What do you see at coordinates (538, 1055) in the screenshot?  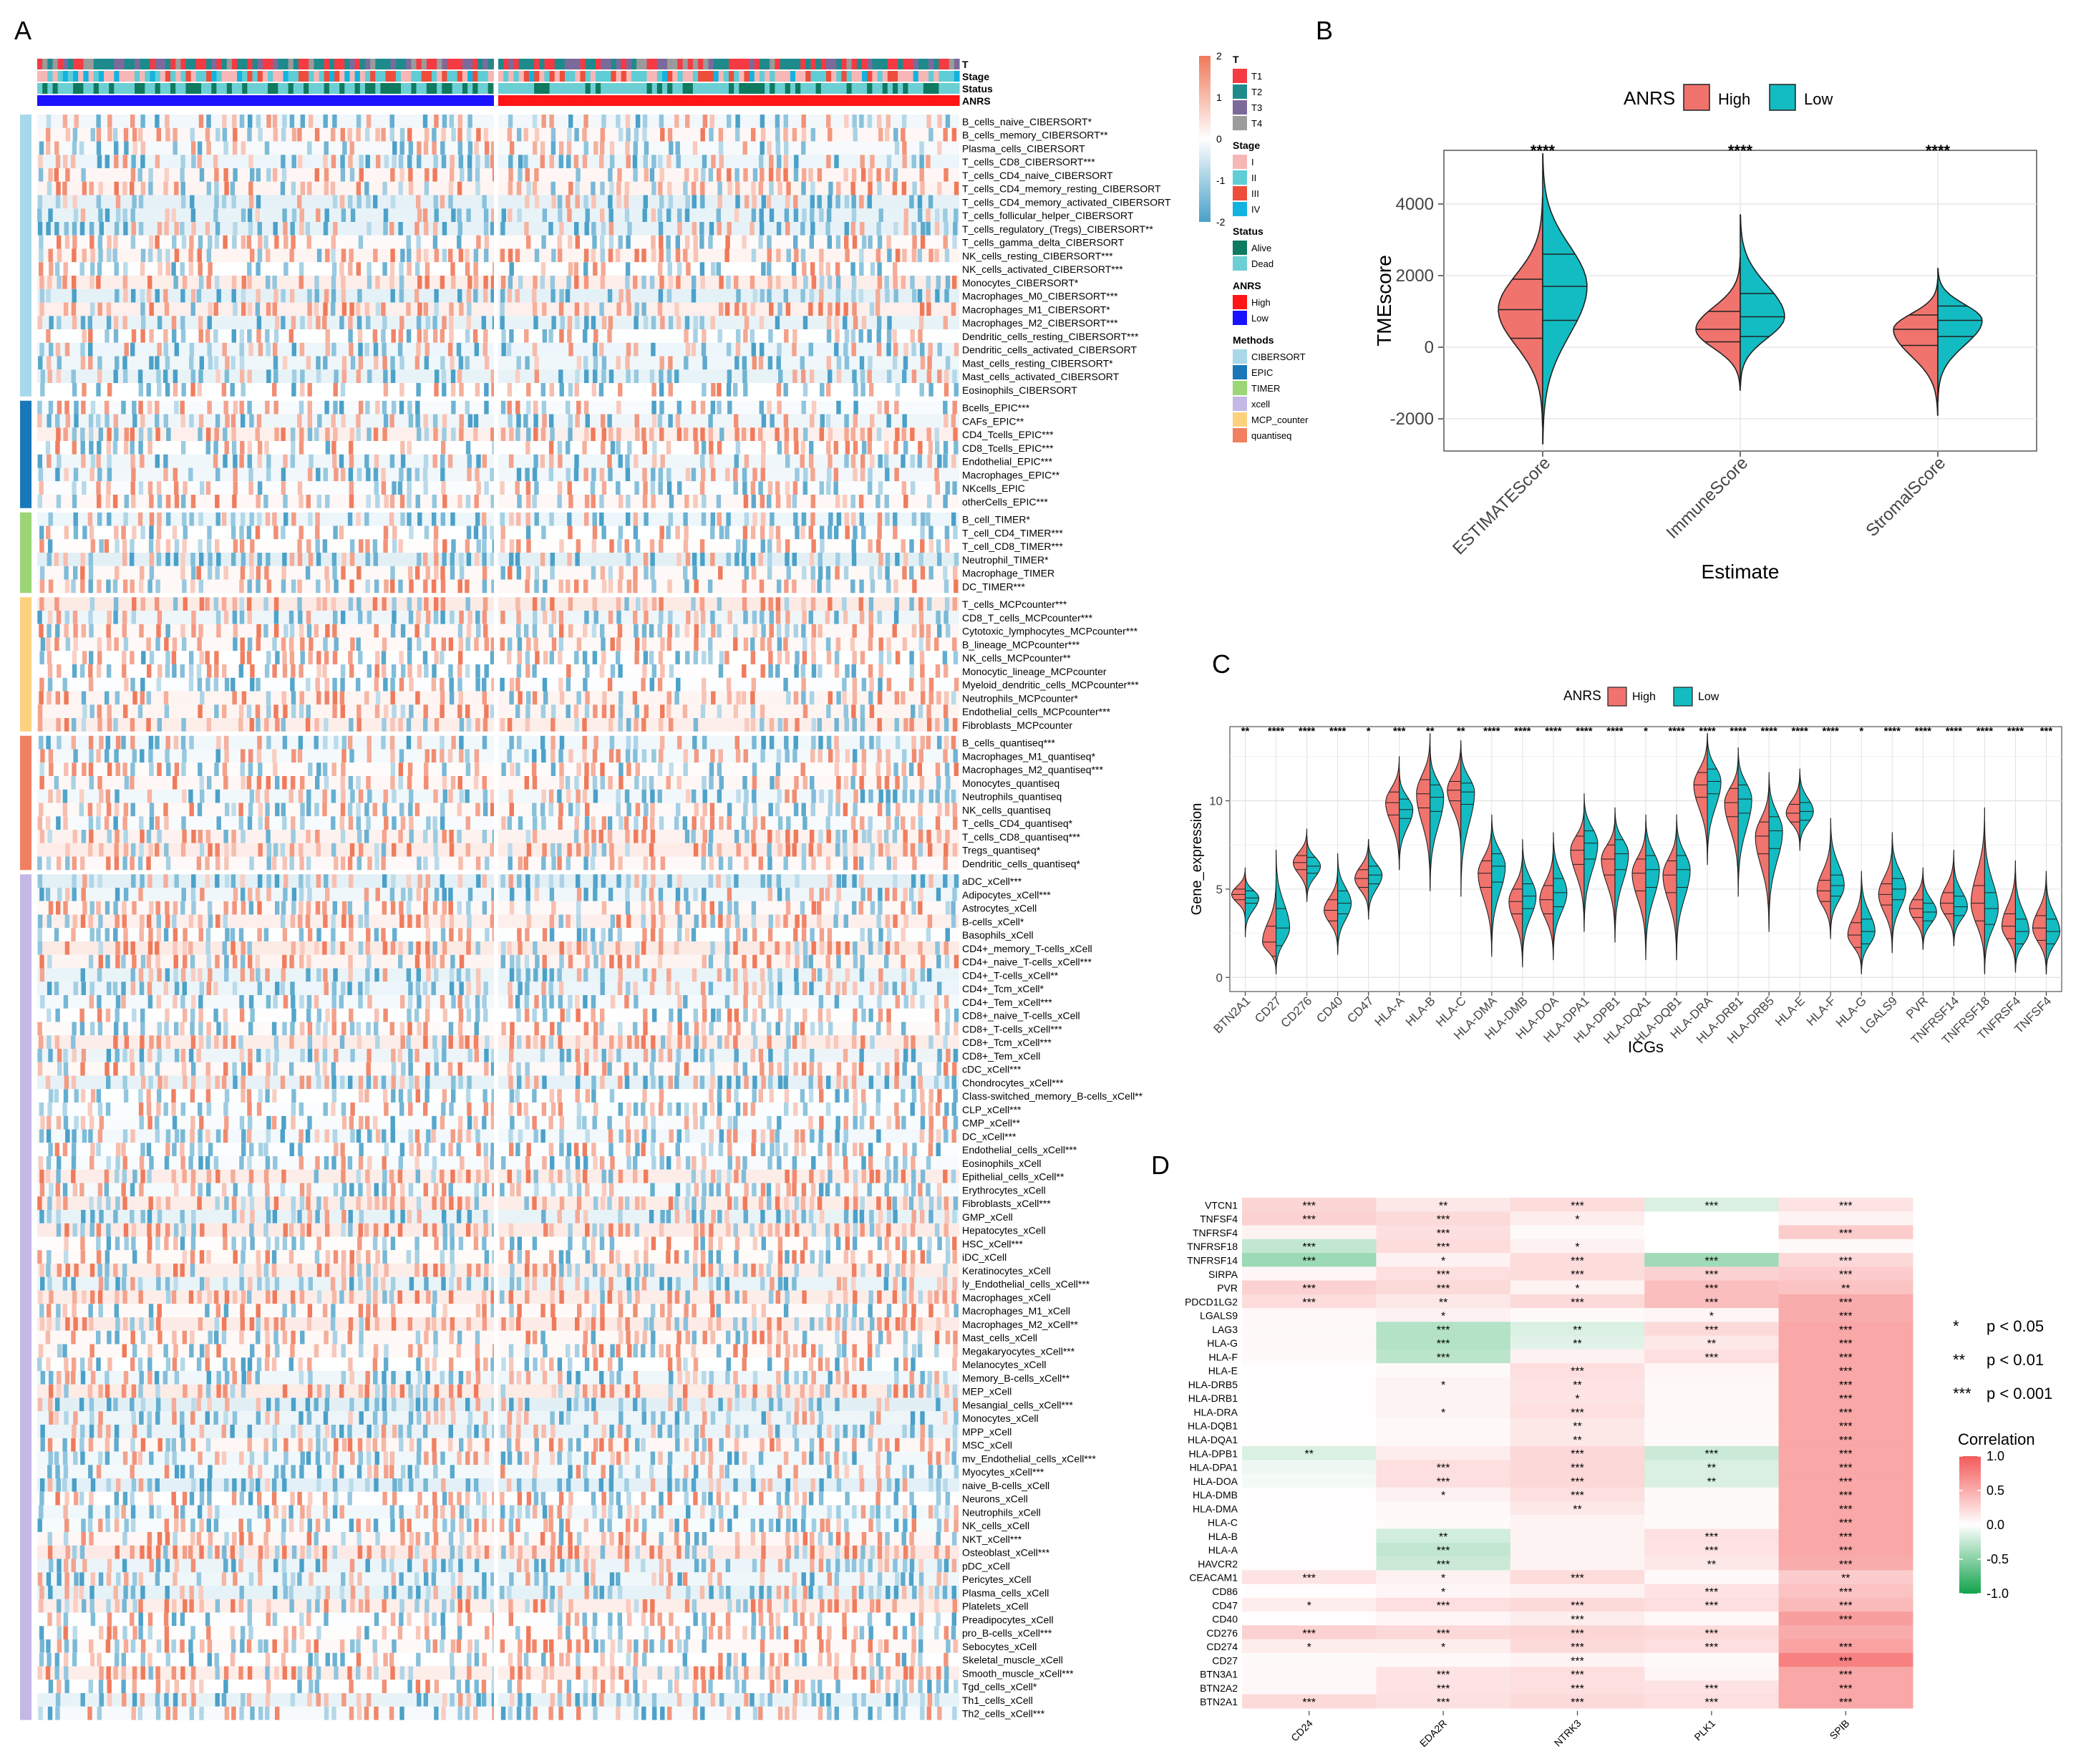 I see `heatmap-row: CD8+_Tem_xCell` at bounding box center [538, 1055].